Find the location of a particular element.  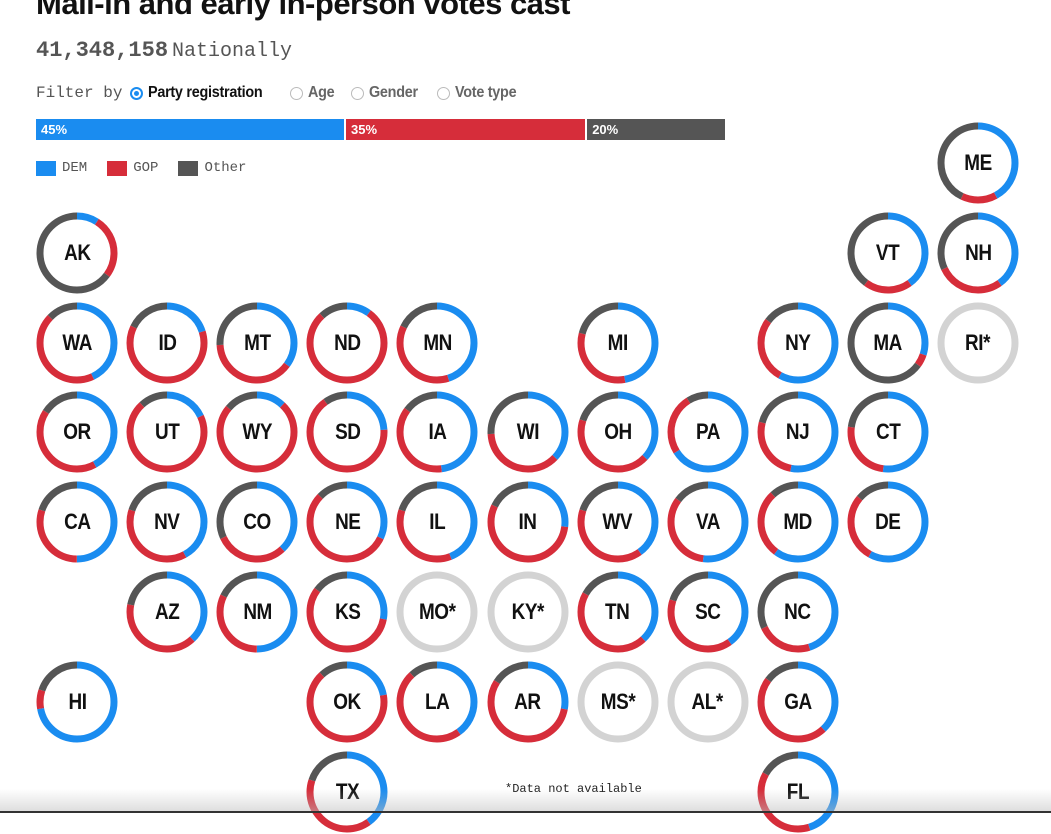

state-tile-tn: TN is located at coordinates (618, 612).